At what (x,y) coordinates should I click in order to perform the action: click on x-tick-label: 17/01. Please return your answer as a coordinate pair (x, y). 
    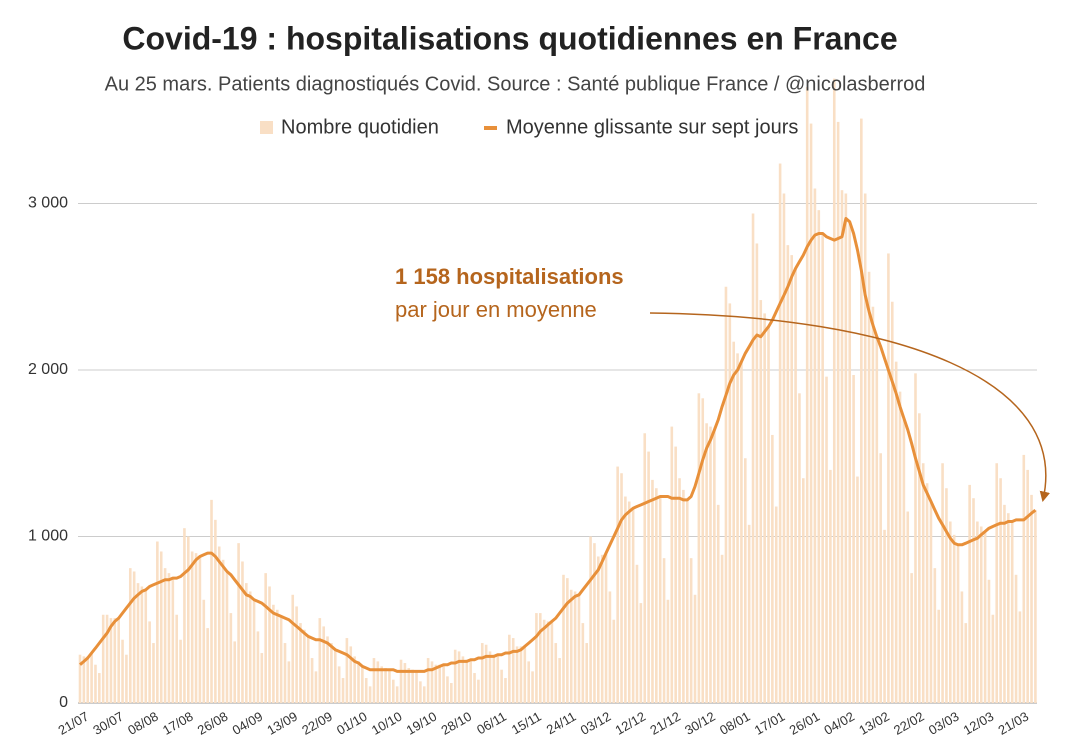
    Looking at the image, I should click on (770, 723).